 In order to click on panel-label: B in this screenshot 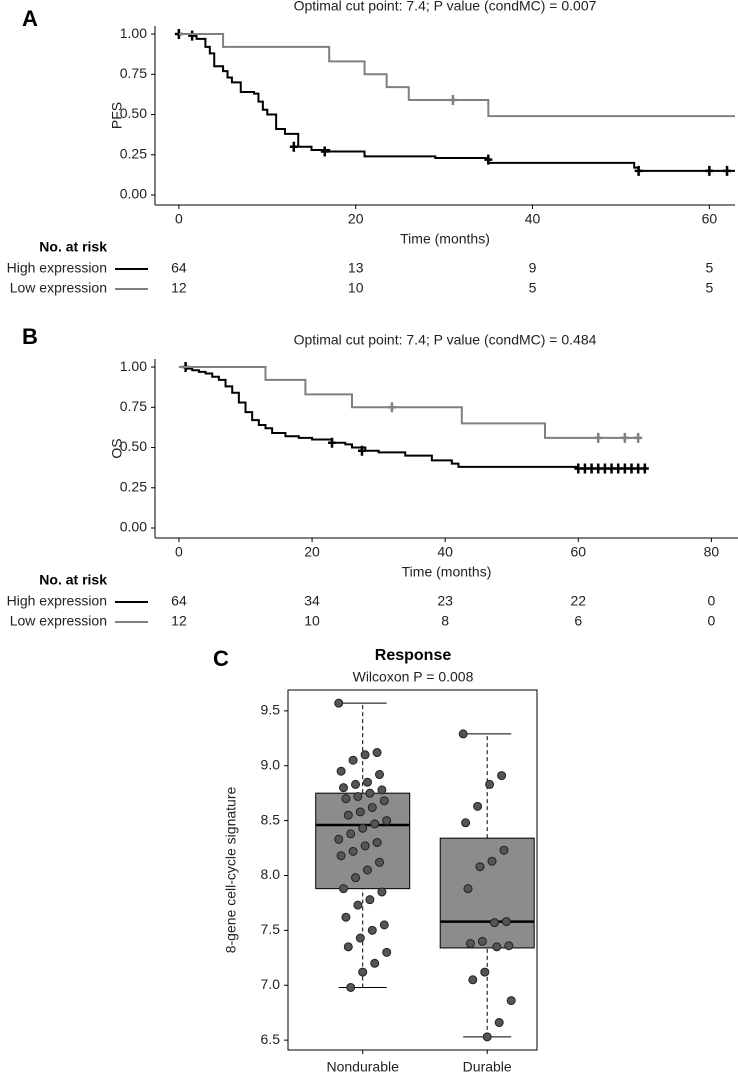, I will do `click(30, 336)`.